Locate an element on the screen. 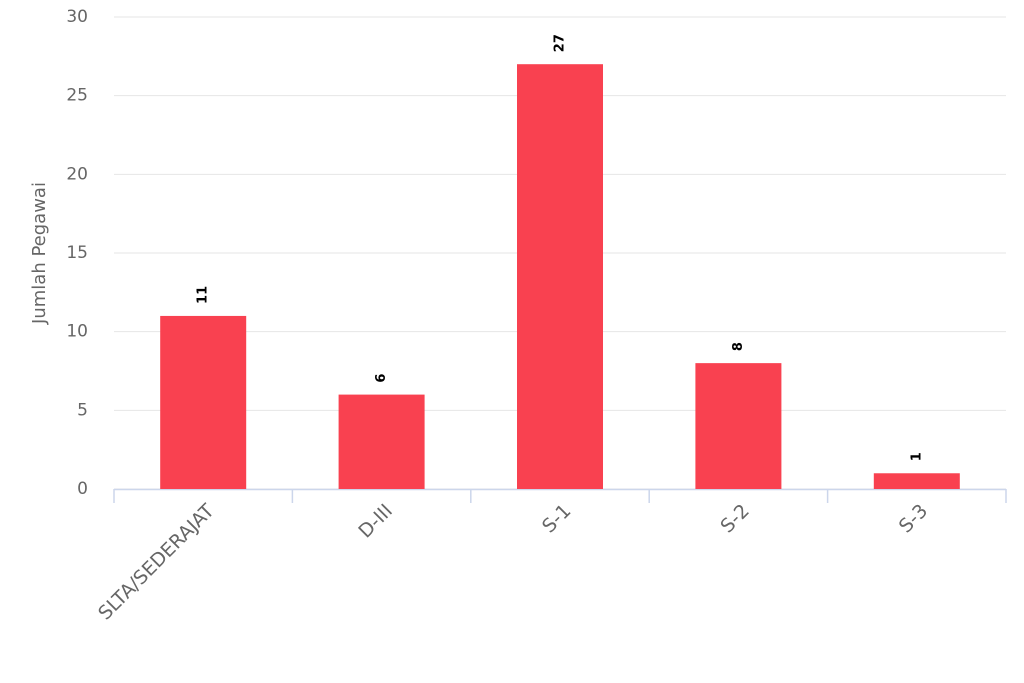 Image resolution: width=1024 pixels, height=683 pixels. data-label: 27 is located at coordinates (560, 43).